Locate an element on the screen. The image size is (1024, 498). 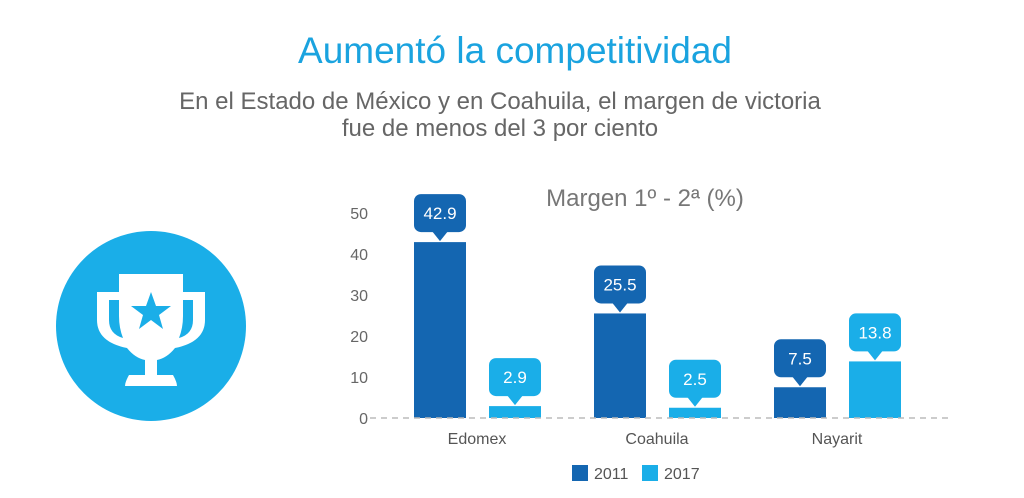
legend-label: 2011 is located at coordinates (611, 474).